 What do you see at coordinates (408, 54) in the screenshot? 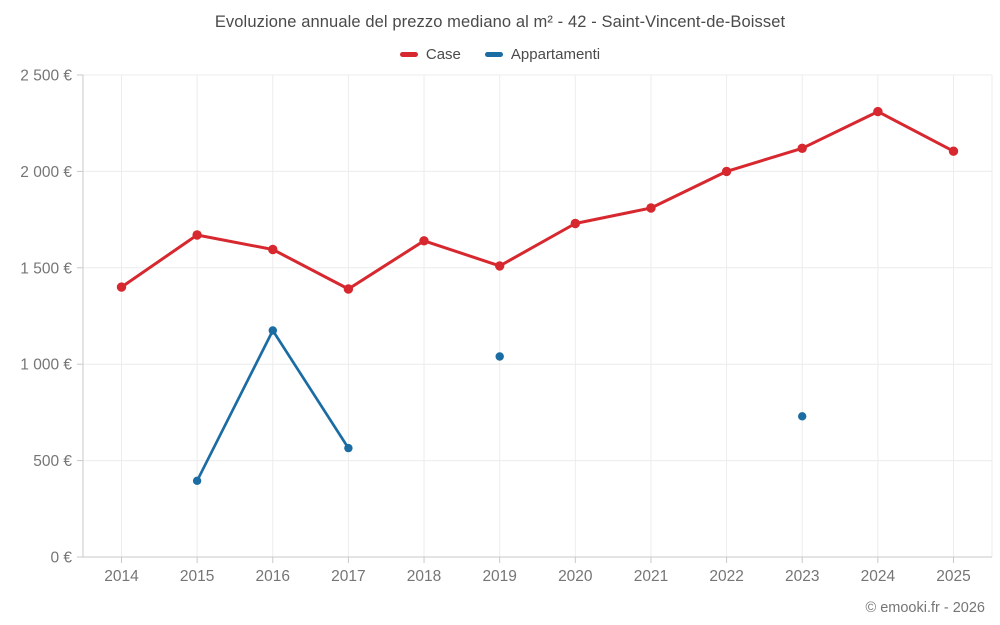
I see `legend-swatch-case` at bounding box center [408, 54].